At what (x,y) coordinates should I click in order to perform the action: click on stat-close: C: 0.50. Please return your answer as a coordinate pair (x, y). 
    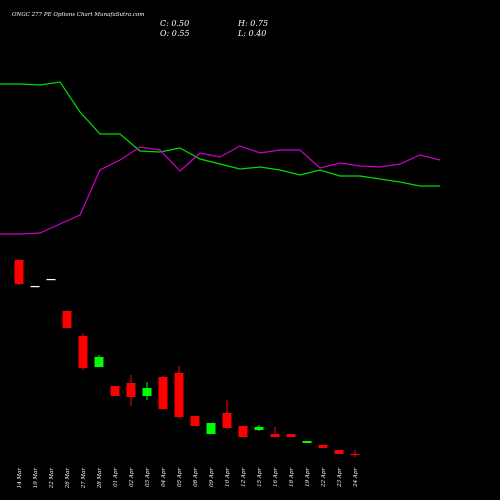
    Looking at the image, I should click on (174, 23).